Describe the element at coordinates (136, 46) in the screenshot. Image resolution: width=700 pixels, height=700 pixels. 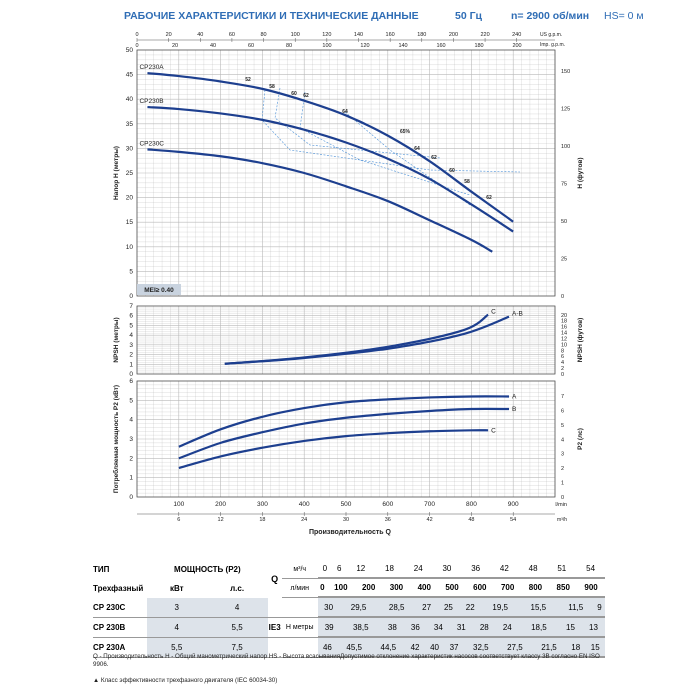
I see `impgpm-tick-label: 0` at that location.